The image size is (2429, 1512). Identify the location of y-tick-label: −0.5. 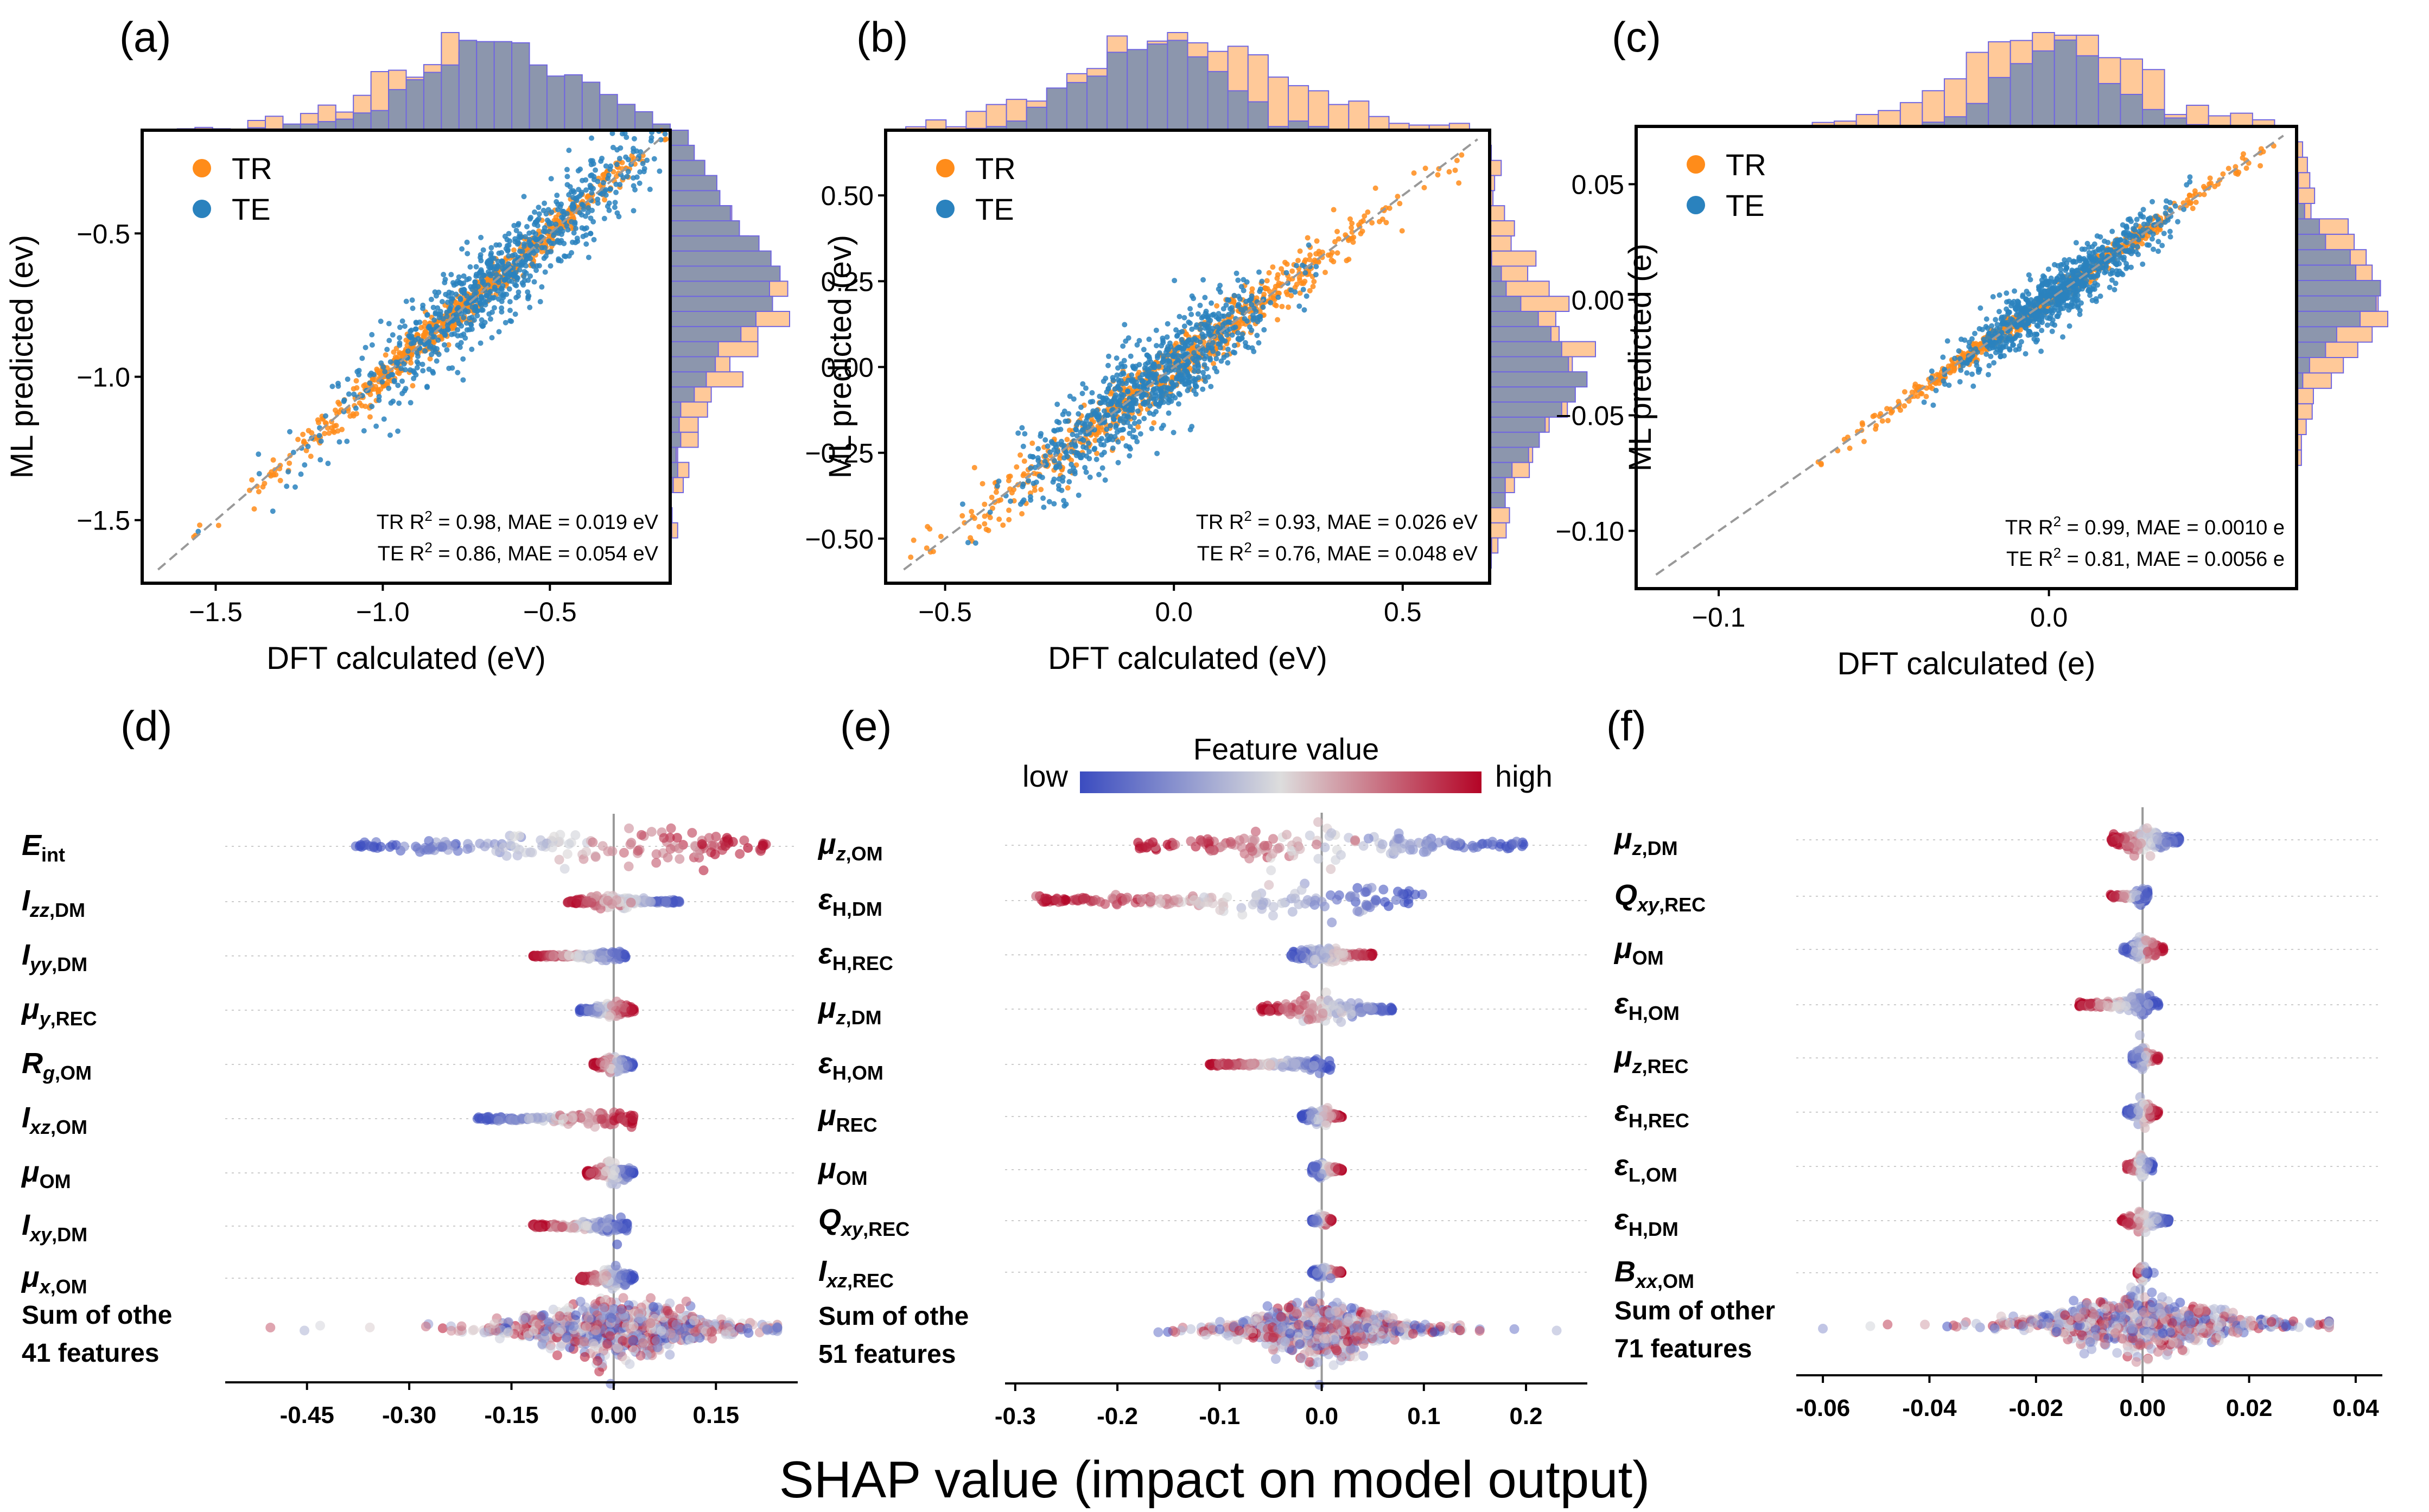
(104, 234).